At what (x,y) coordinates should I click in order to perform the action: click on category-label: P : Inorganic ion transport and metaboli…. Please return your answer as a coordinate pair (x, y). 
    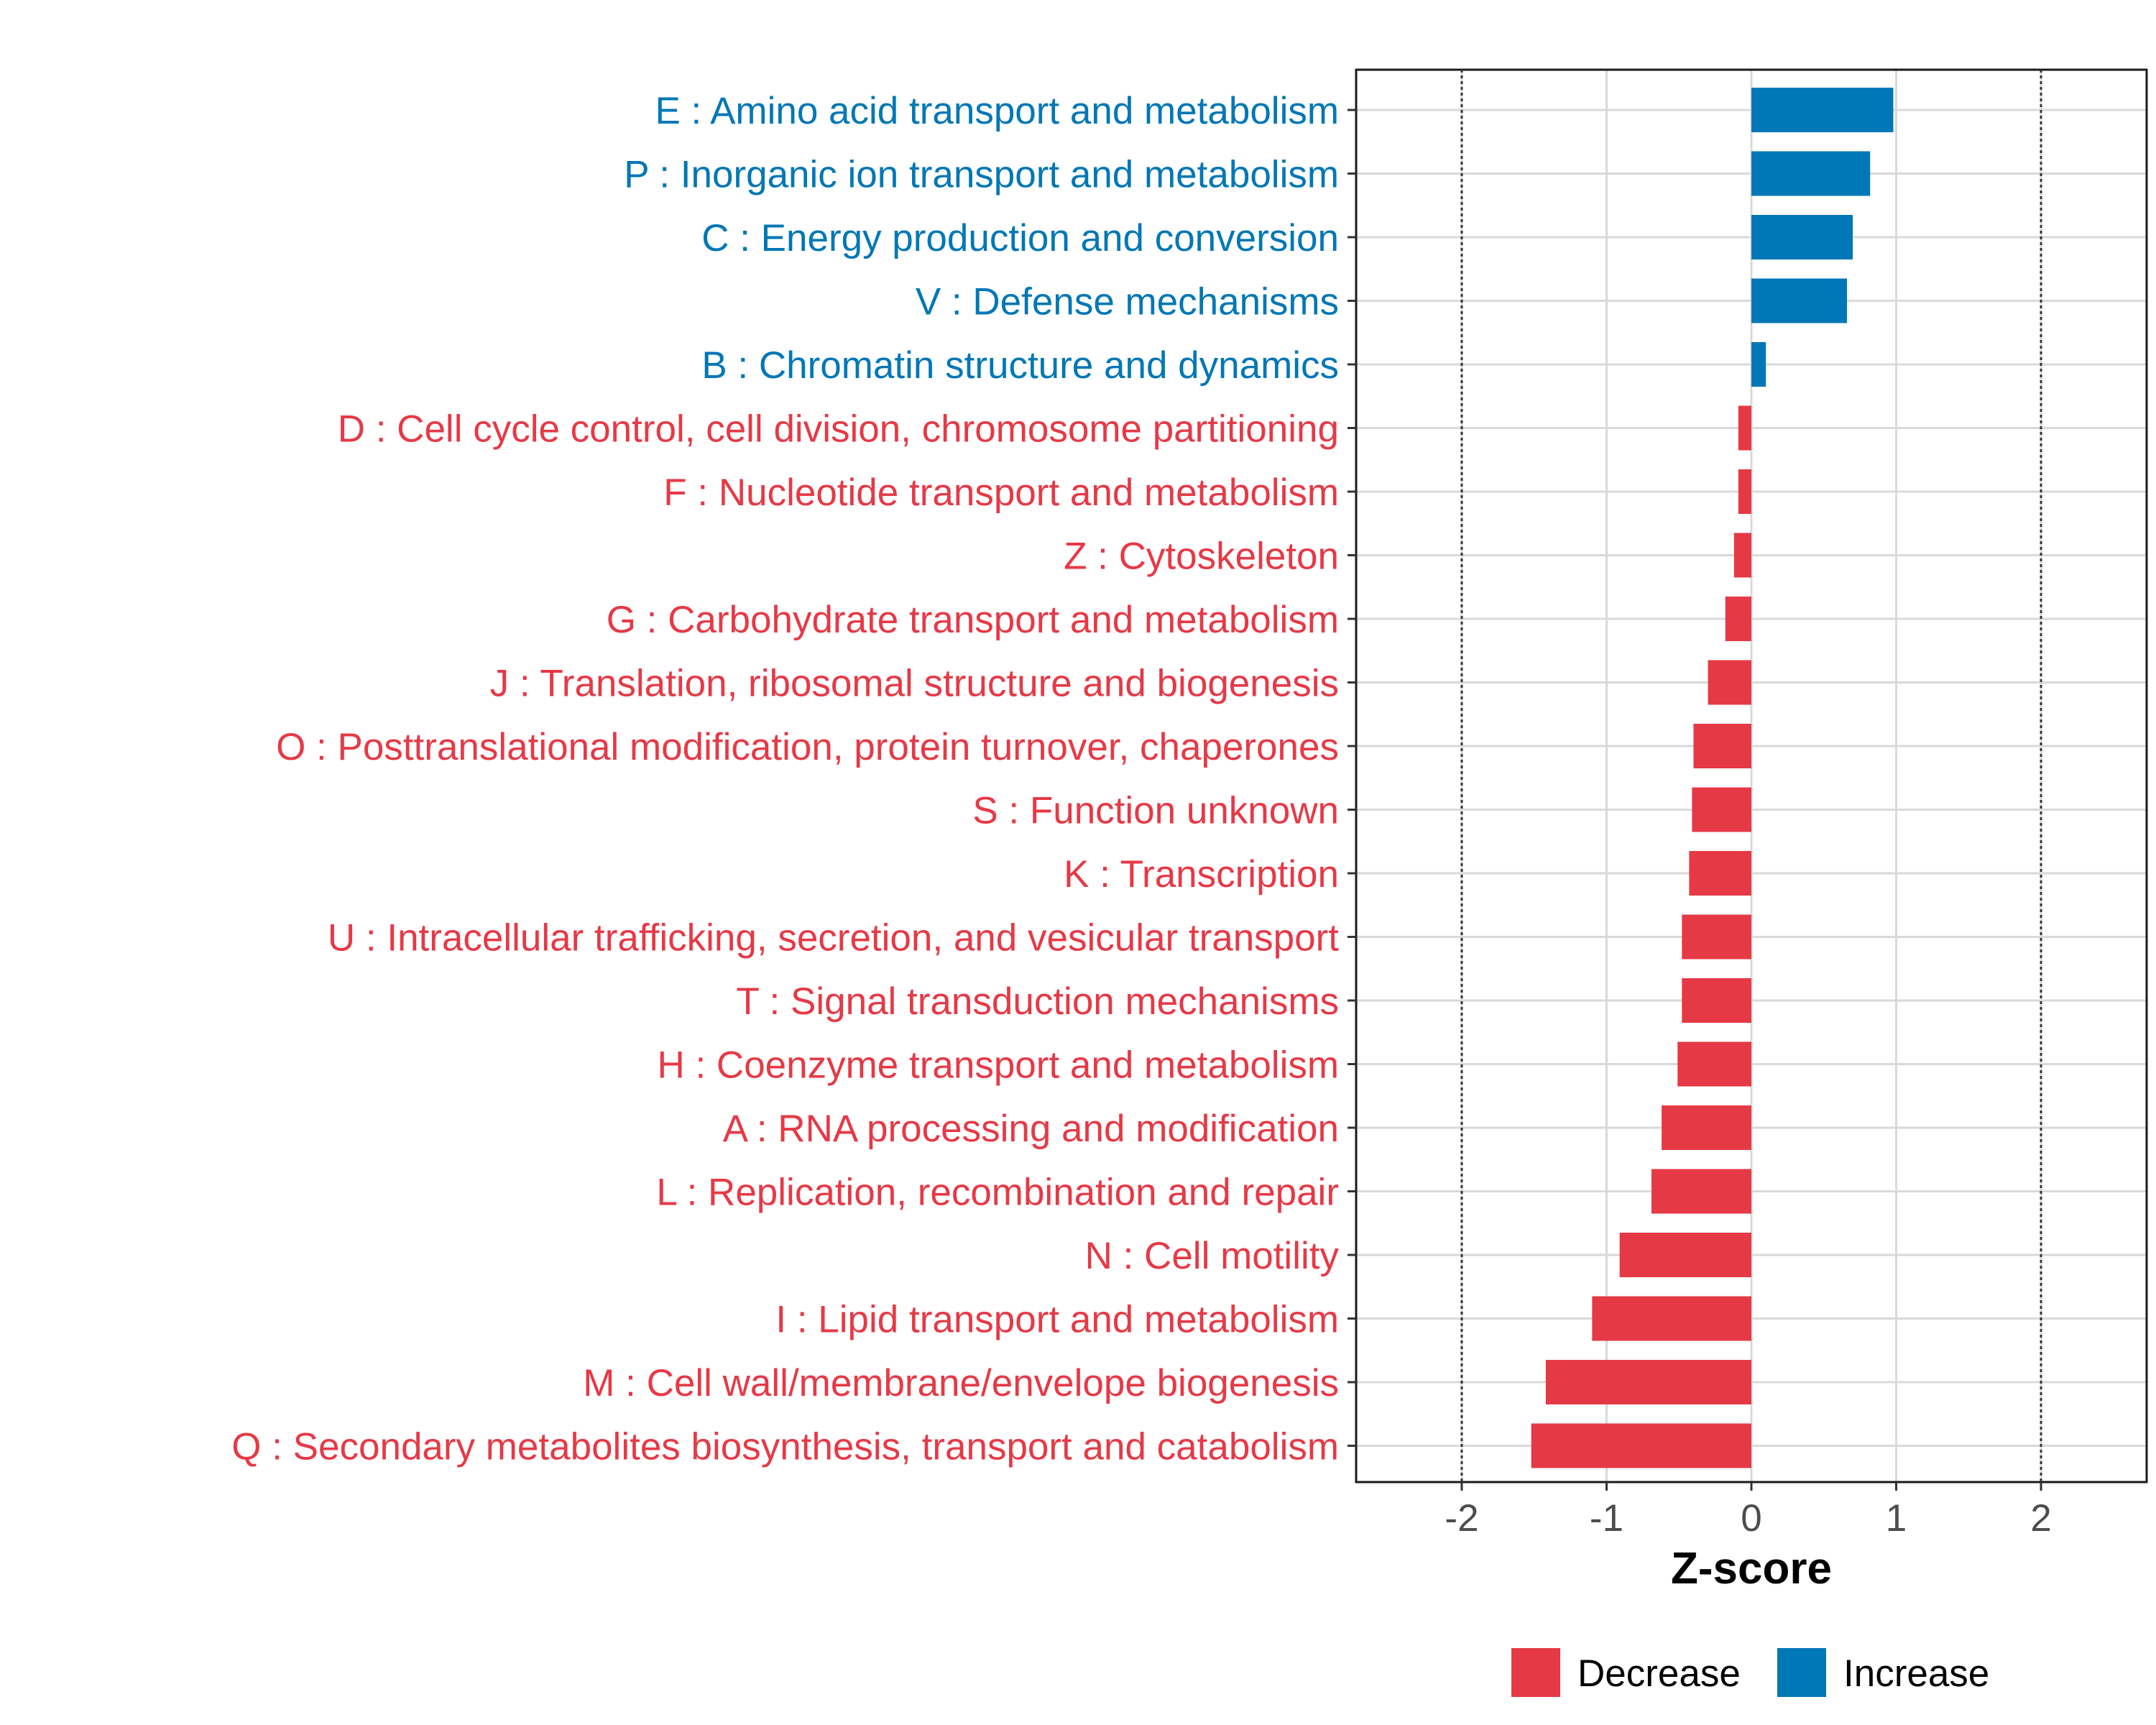
    Looking at the image, I should click on (981, 175).